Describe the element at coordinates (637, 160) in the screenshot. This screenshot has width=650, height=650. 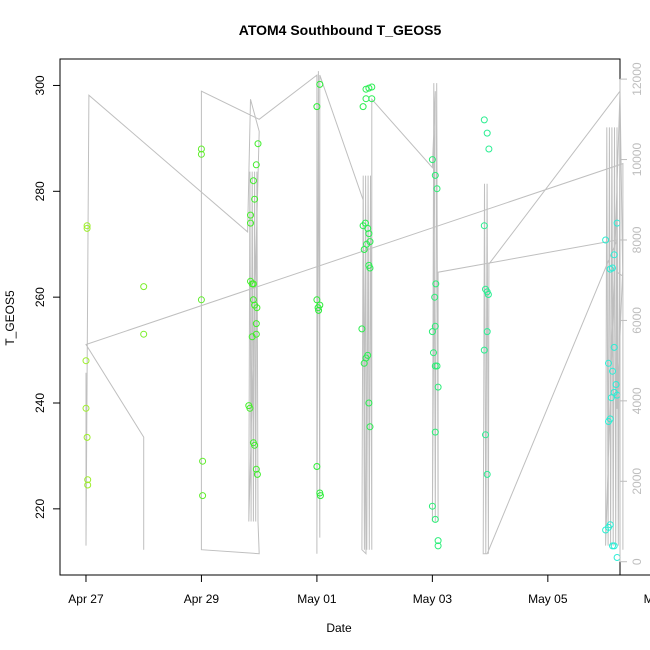
I see `right-y-tick-label: 10000` at that location.